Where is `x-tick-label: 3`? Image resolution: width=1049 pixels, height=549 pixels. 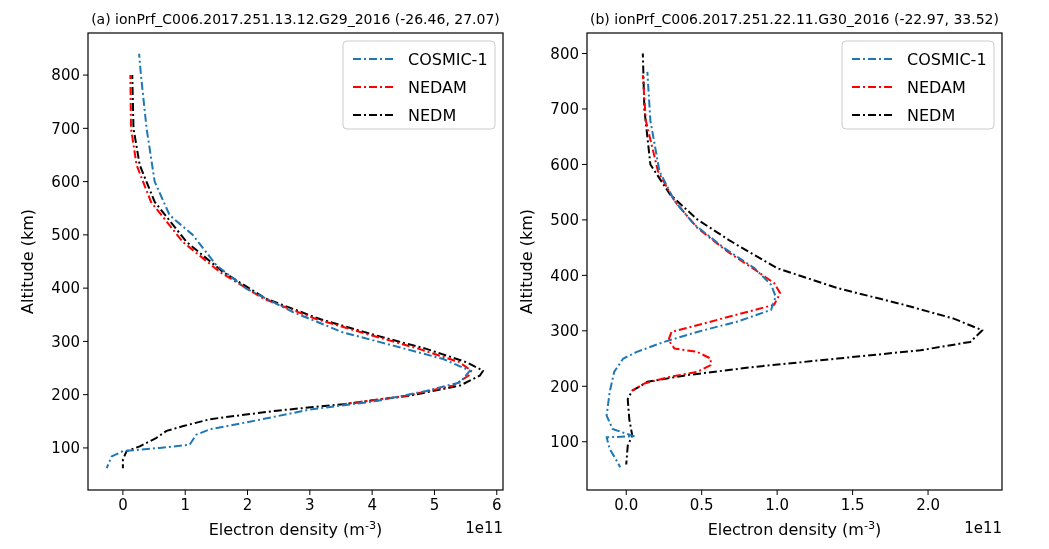
x-tick-label: 3 is located at coordinates (310, 505).